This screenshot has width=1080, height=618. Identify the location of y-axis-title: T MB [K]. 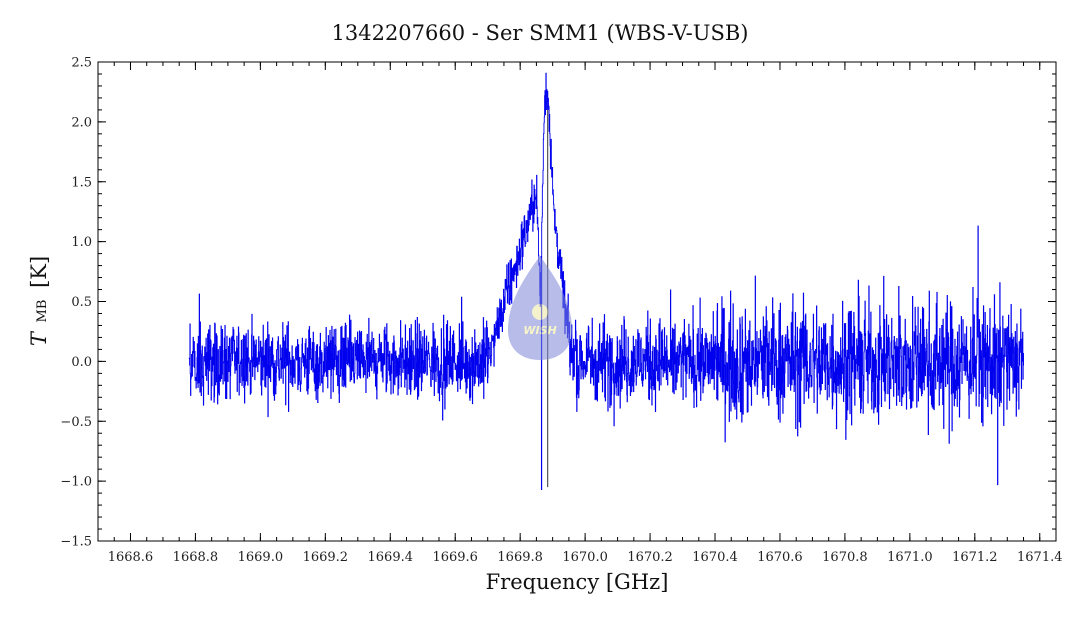
(39, 301).